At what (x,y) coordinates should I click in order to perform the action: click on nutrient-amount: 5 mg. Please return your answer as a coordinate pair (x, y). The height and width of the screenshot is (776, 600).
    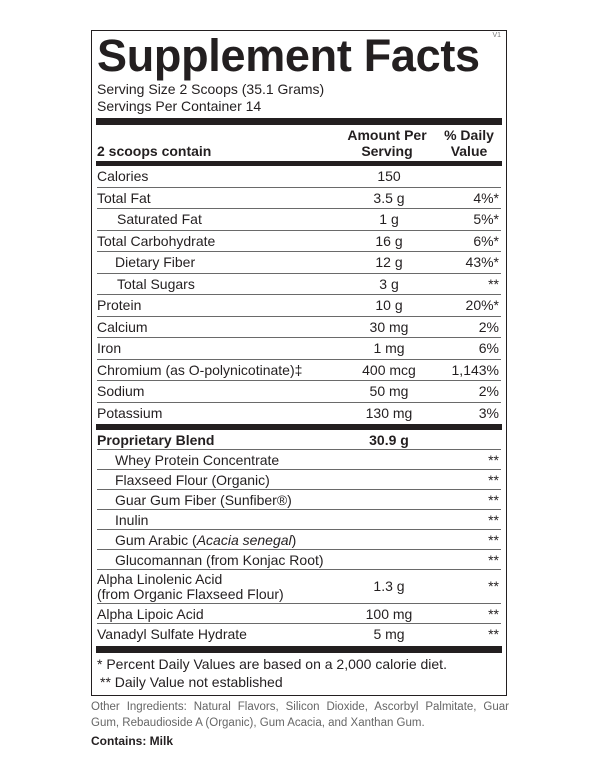
    Looking at the image, I should click on (389, 634).